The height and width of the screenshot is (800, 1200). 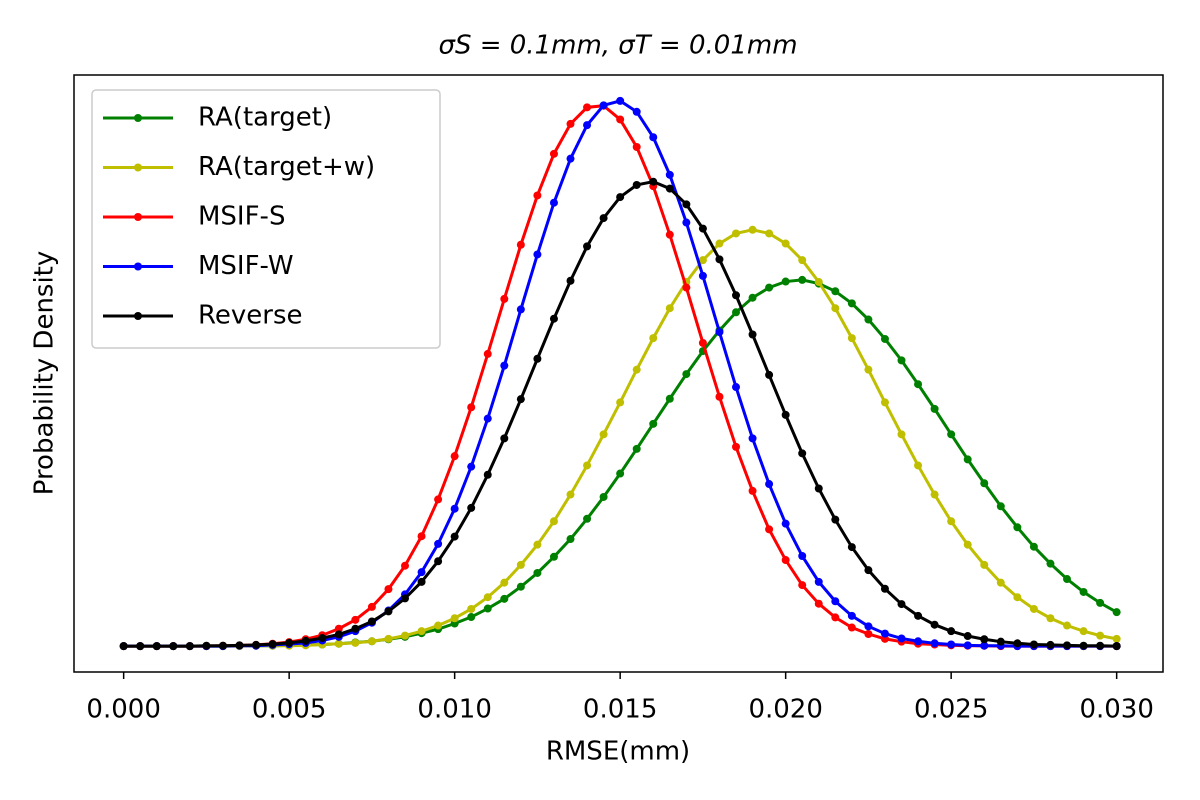 What do you see at coordinates (138, 167) in the screenshot?
I see `legend-marker` at bounding box center [138, 167].